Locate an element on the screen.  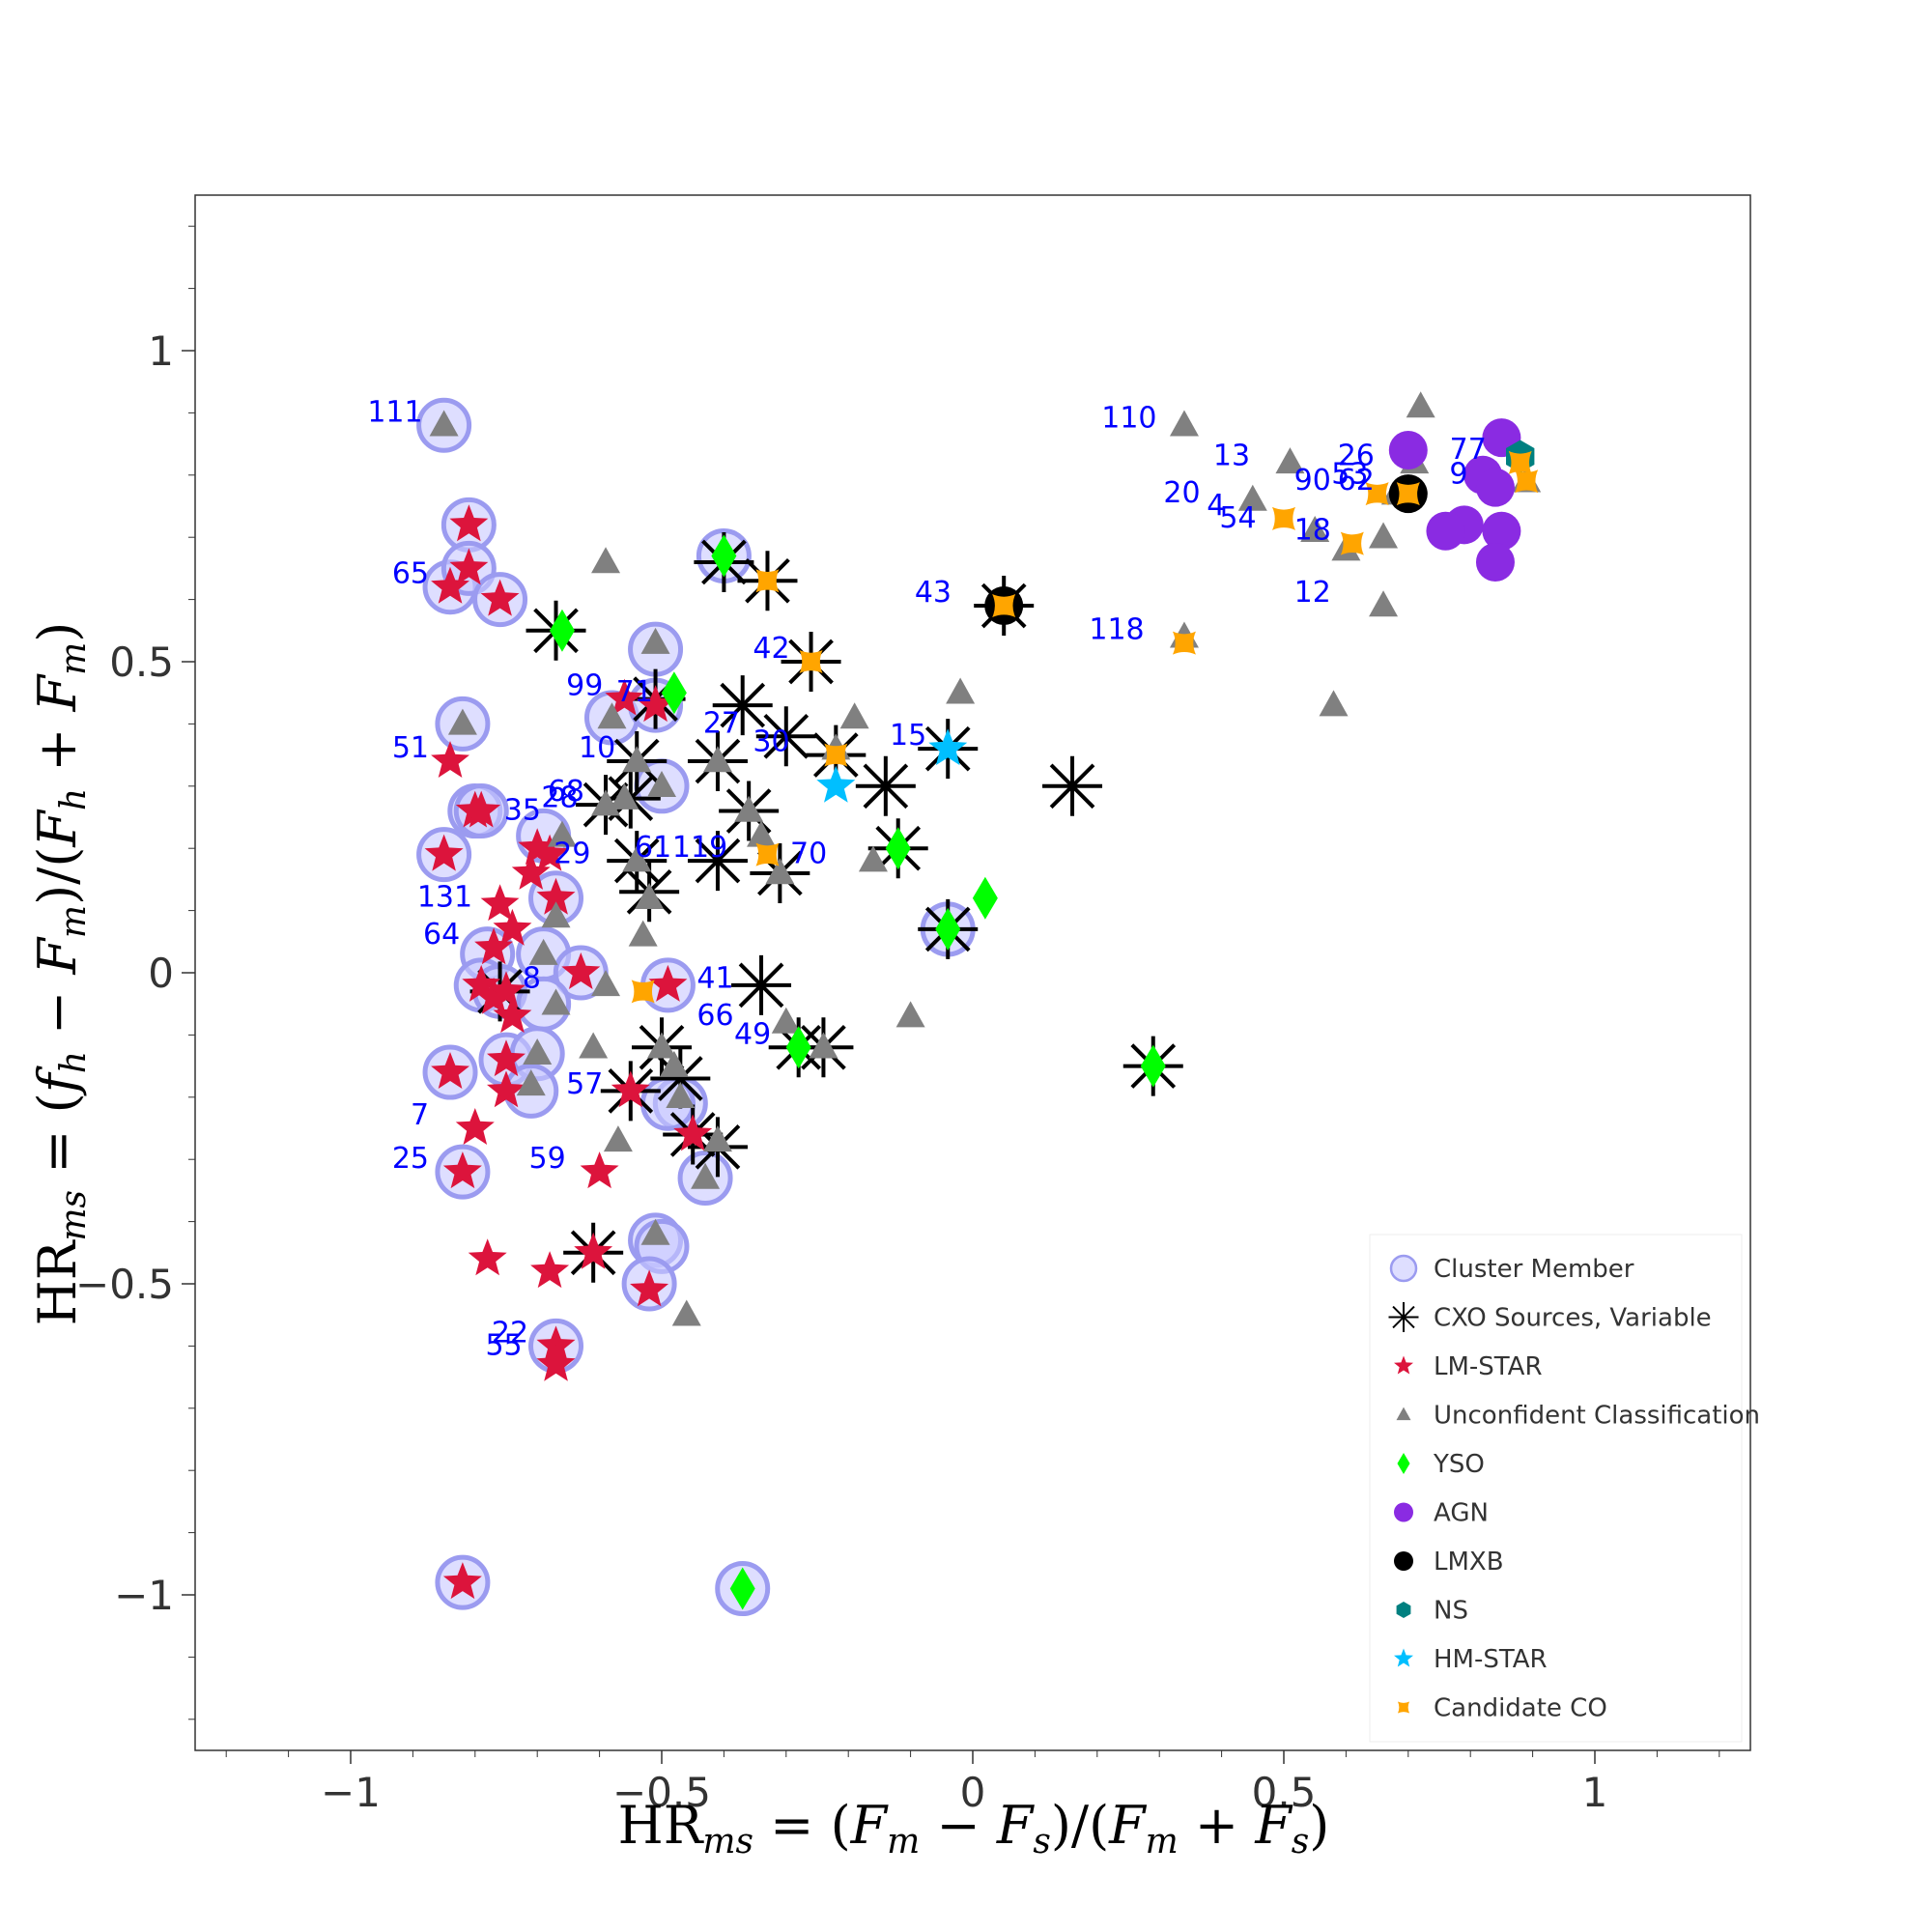
source-id-label: 13 is located at coordinates (1231, 455).